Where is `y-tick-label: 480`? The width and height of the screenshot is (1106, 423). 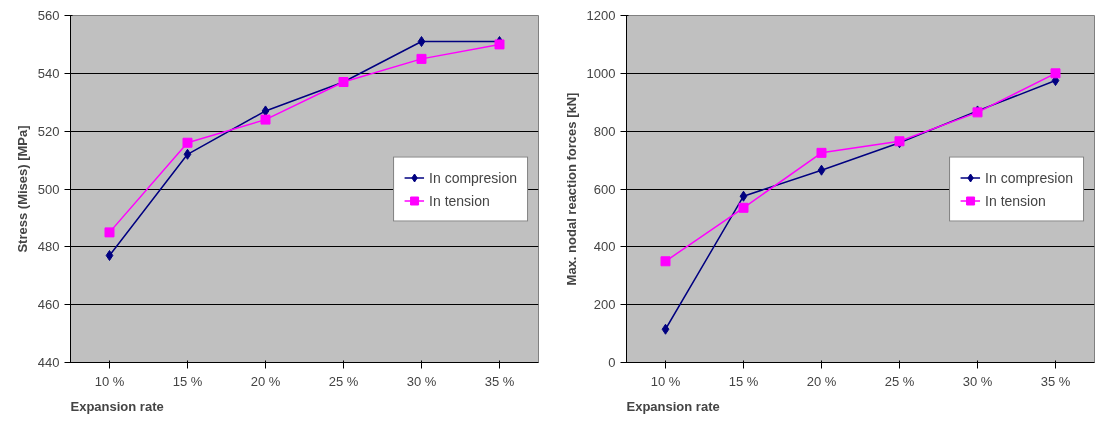
y-tick-label: 480 is located at coordinates (48, 247).